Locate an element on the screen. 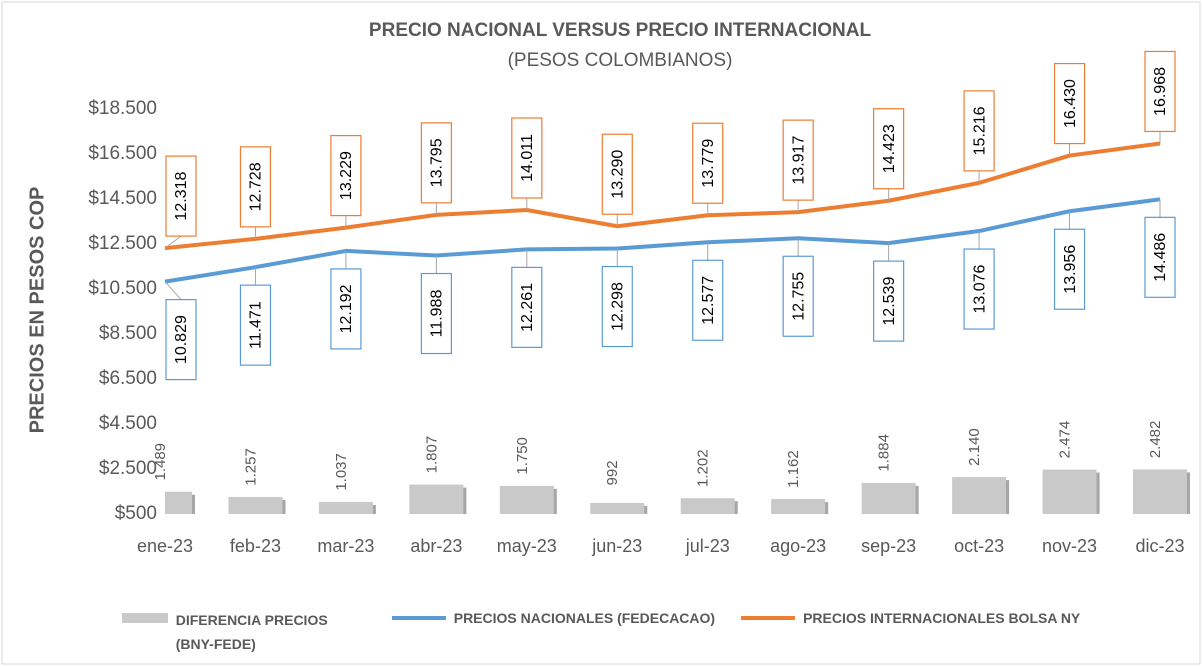 This screenshot has height=666, width=1202. x-tick-label: feb-23 is located at coordinates (255, 546).